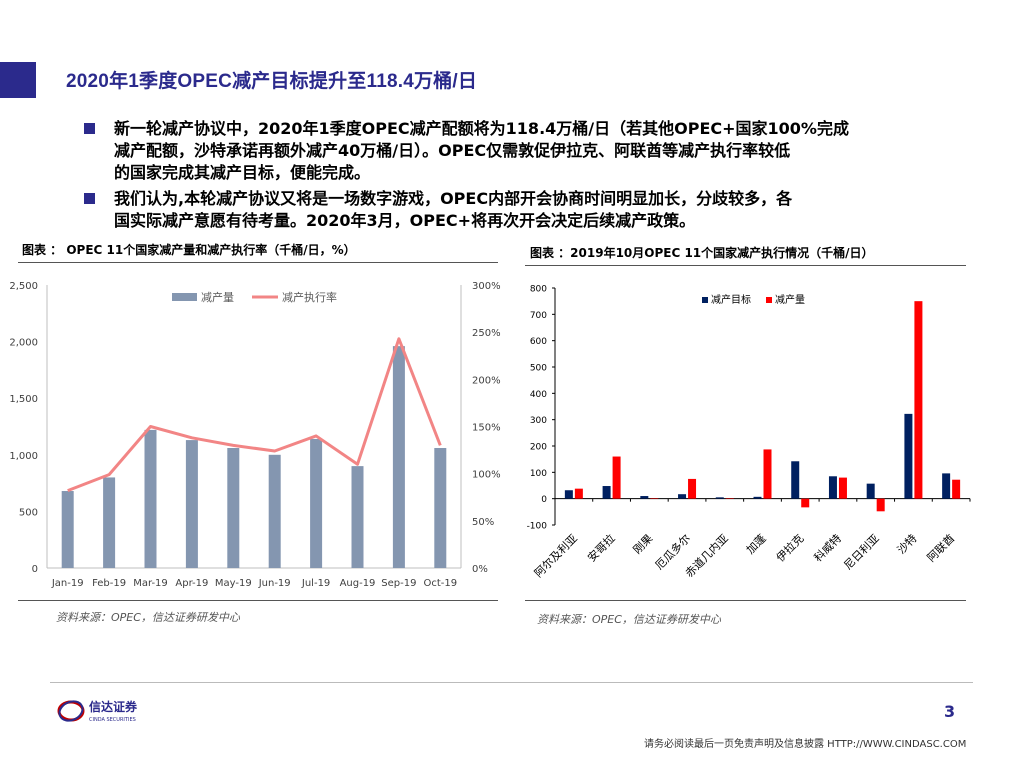 The width and height of the screenshot is (1024, 768). Describe the element at coordinates (511, 682) in the screenshot. I see `footer-rule` at that location.